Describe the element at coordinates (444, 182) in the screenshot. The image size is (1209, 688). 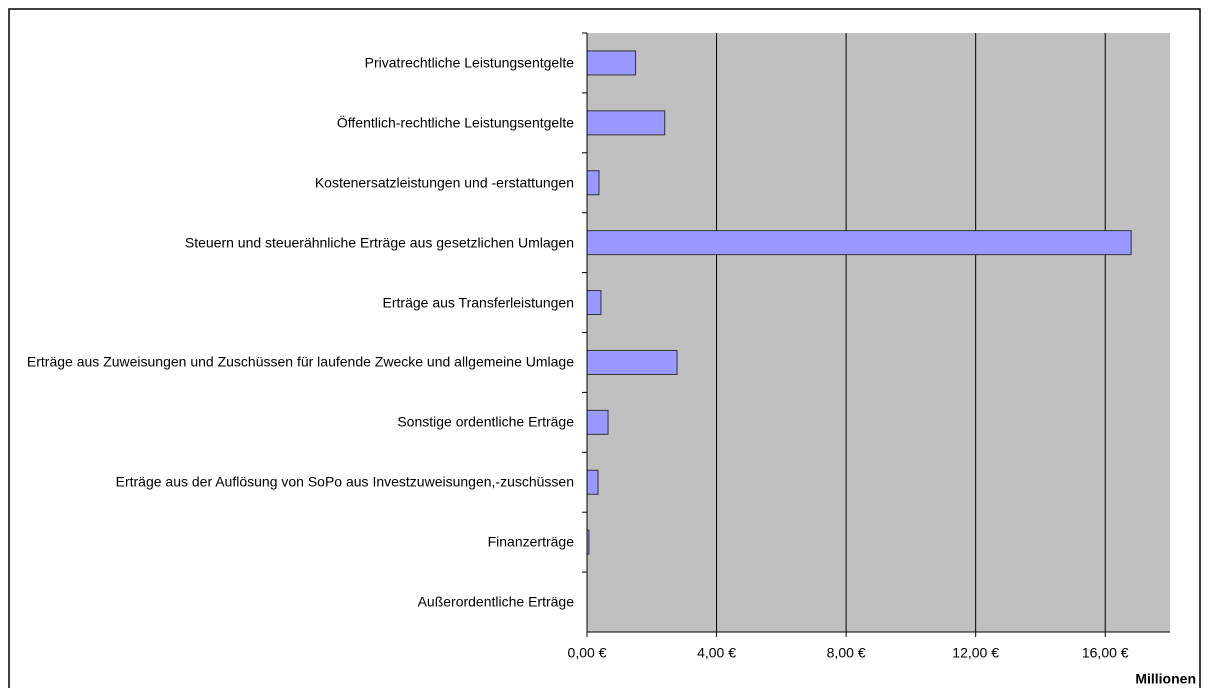
I see `y-tick-label: Kostenersatzleistungen und -erstattungen` at that location.